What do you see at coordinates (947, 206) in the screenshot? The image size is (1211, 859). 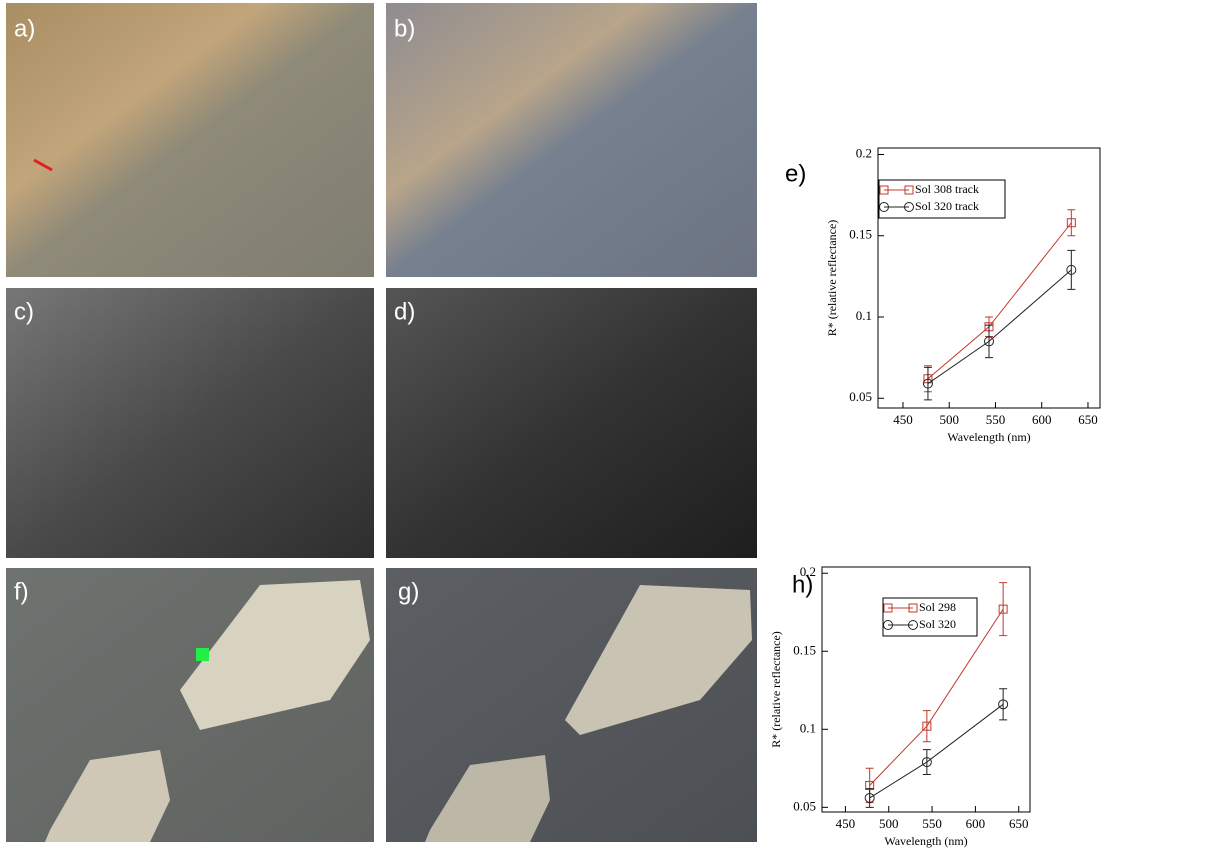 I see `legend-label: Sol 320 track` at bounding box center [947, 206].